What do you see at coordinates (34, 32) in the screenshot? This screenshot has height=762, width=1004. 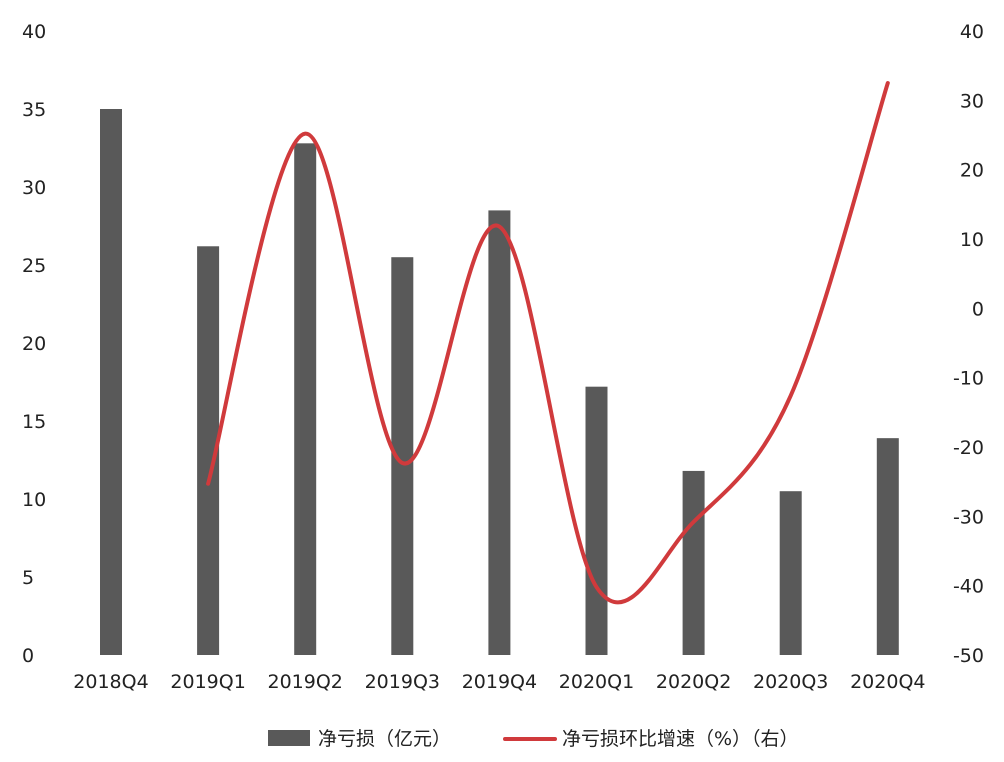 I see `left-tick-label: 40` at bounding box center [34, 32].